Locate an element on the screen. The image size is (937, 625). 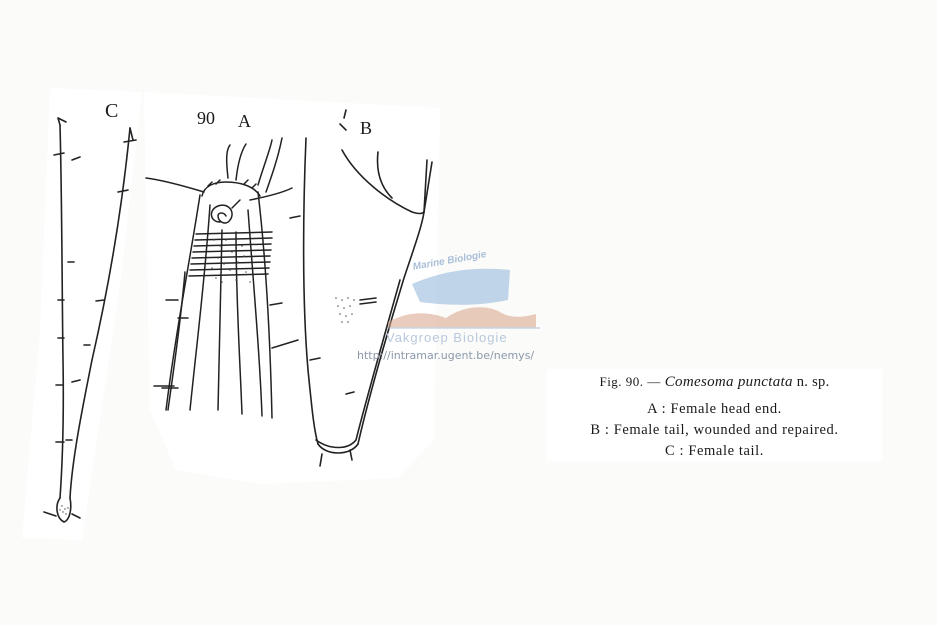
watermark-middle-text: Vakgroep Biologie is located at coordinates (447, 337).